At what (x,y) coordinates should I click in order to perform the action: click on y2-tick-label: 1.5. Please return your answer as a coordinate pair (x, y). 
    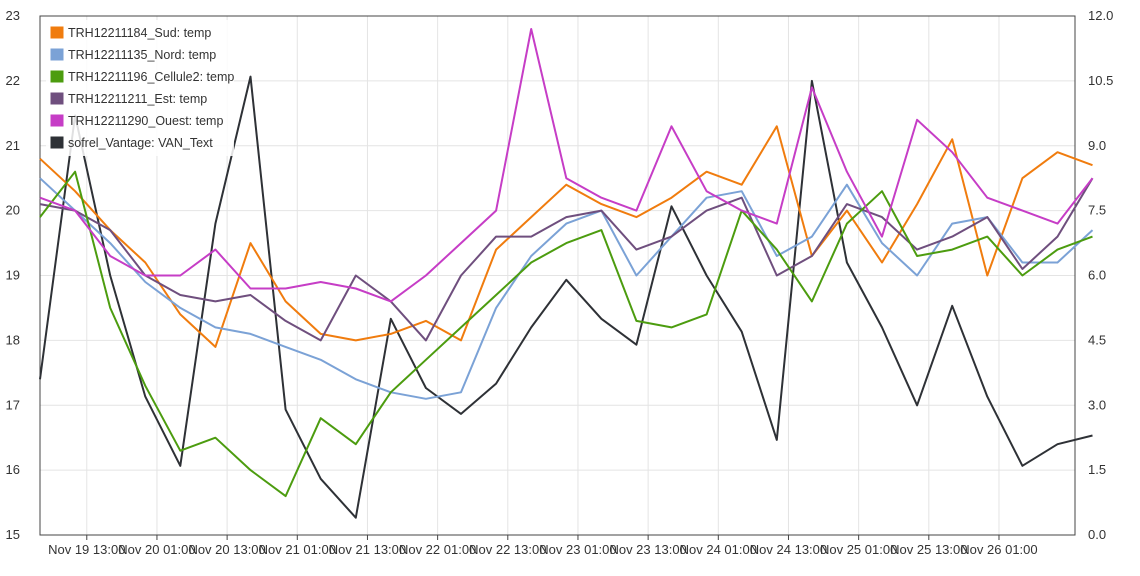
    Looking at the image, I should click on (1097, 469).